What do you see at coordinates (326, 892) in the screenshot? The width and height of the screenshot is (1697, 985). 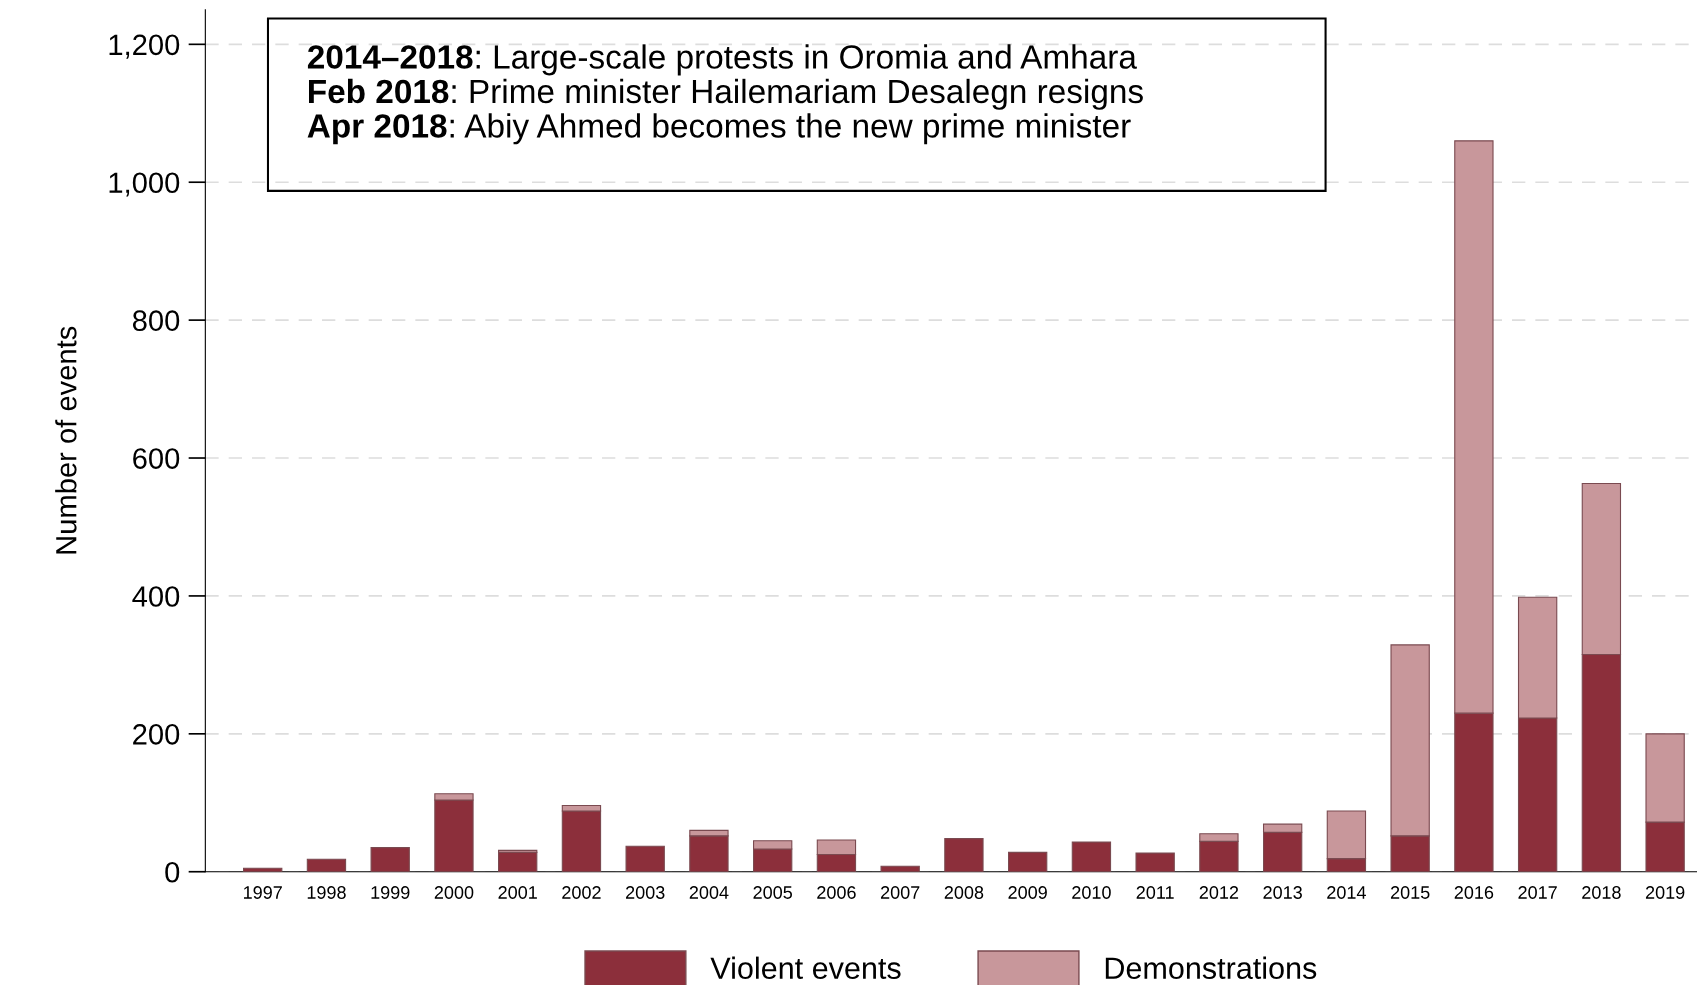 I see `x-tick-label: 1998` at bounding box center [326, 892].